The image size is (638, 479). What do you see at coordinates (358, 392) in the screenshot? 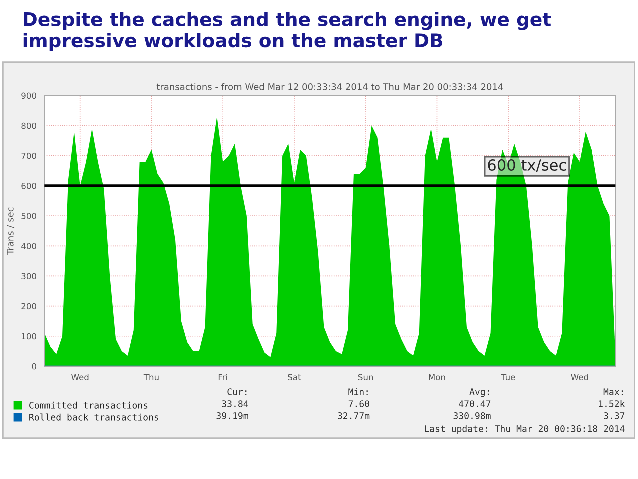
I see `text: Min:` at bounding box center [358, 392].